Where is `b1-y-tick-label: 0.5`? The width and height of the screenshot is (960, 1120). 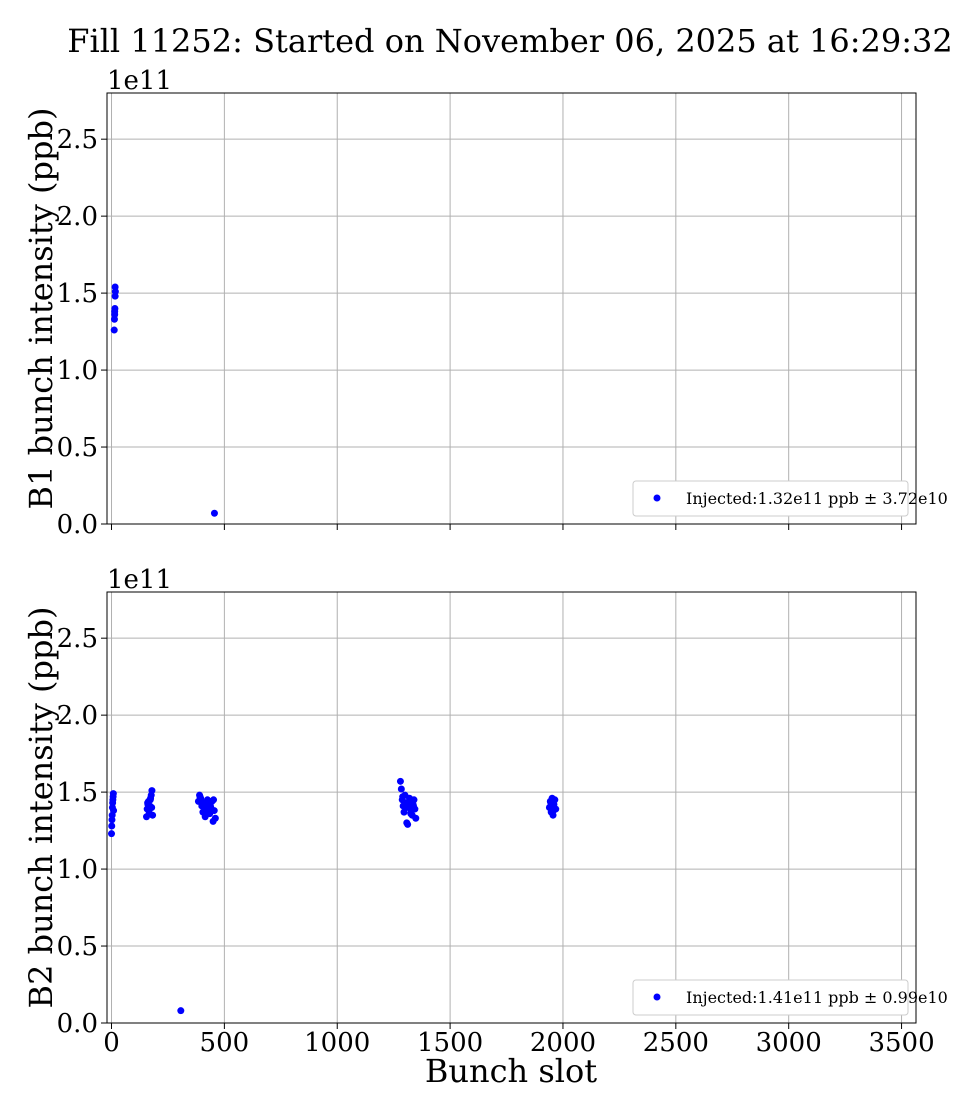
b1-y-tick-label: 0.5 is located at coordinates (77, 448).